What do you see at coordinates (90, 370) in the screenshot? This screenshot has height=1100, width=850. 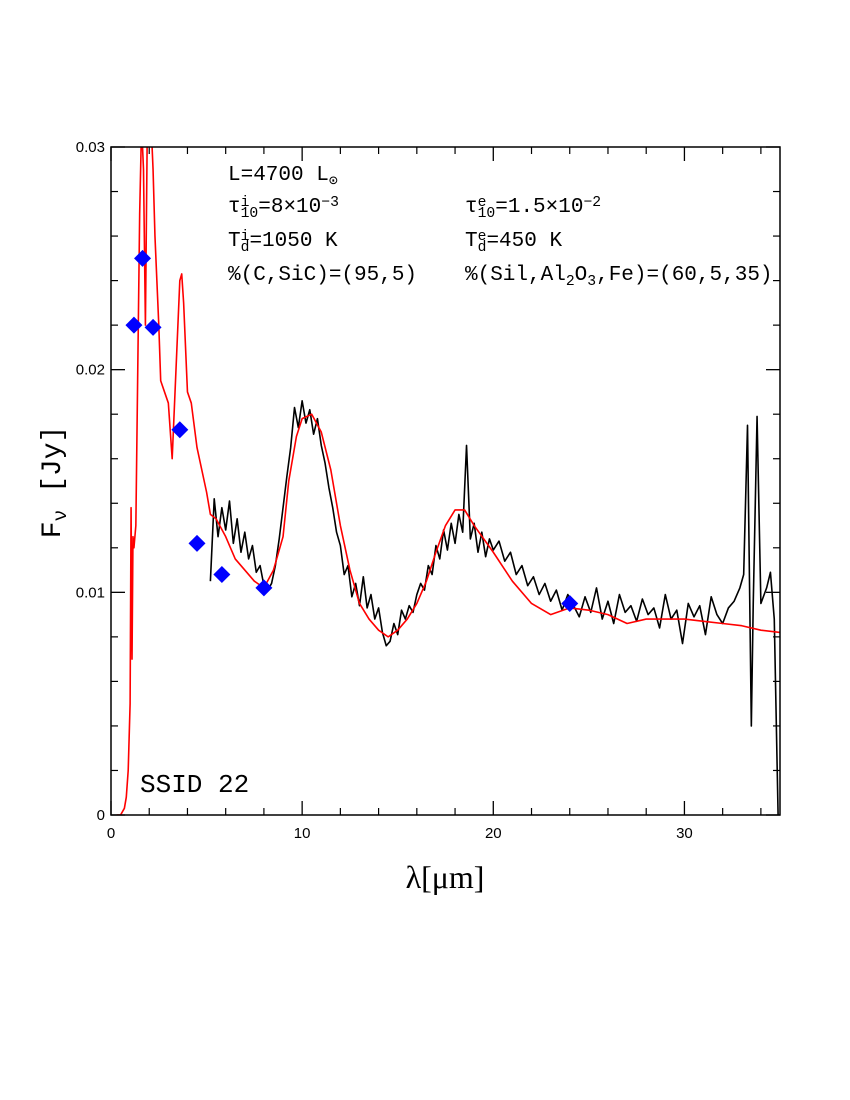 I see `y-tick-label: 0.02` at bounding box center [90, 370].